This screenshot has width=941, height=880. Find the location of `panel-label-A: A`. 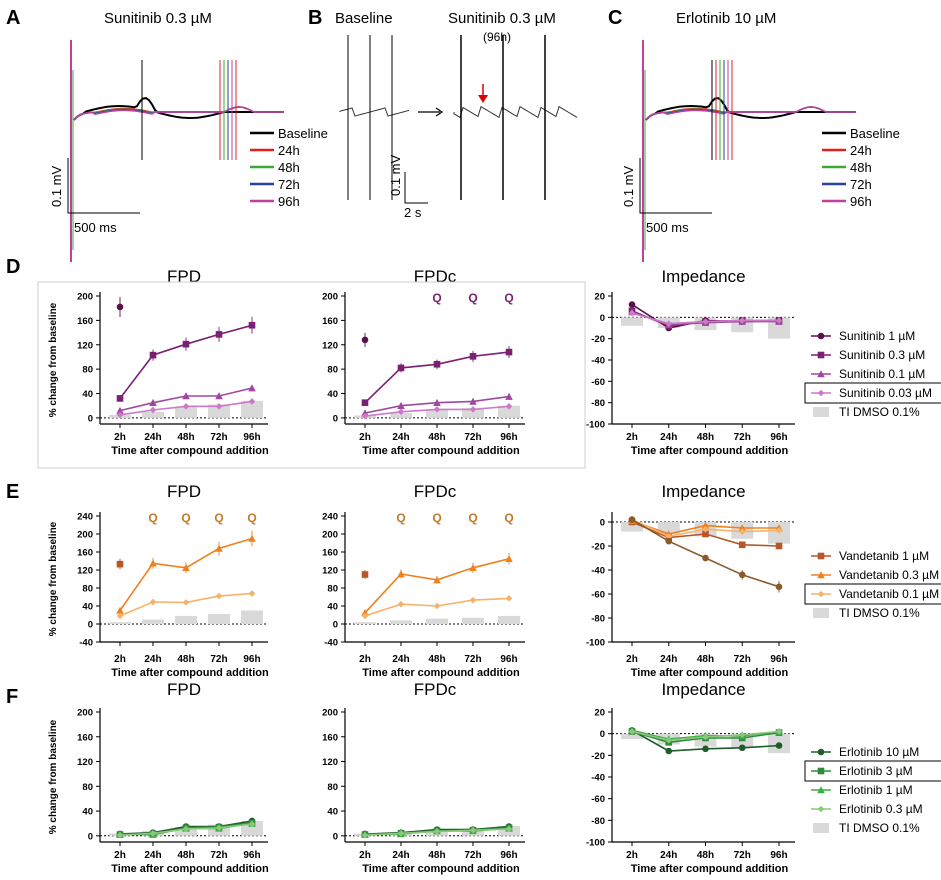

panel-label-A: A is located at coordinates (13, 18).